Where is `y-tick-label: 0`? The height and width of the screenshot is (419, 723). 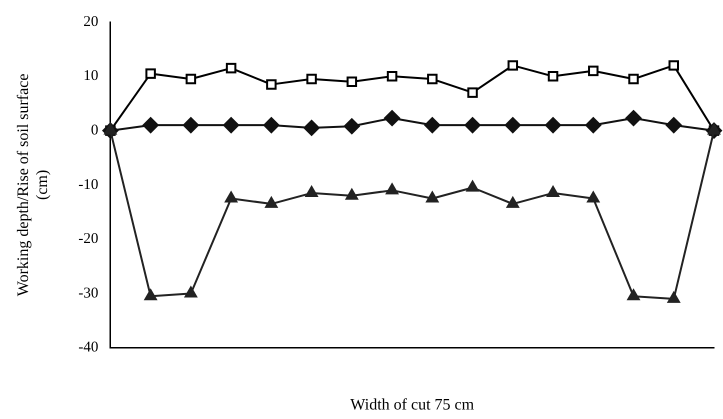
y-tick-label: 0 is located at coordinates (94, 130).